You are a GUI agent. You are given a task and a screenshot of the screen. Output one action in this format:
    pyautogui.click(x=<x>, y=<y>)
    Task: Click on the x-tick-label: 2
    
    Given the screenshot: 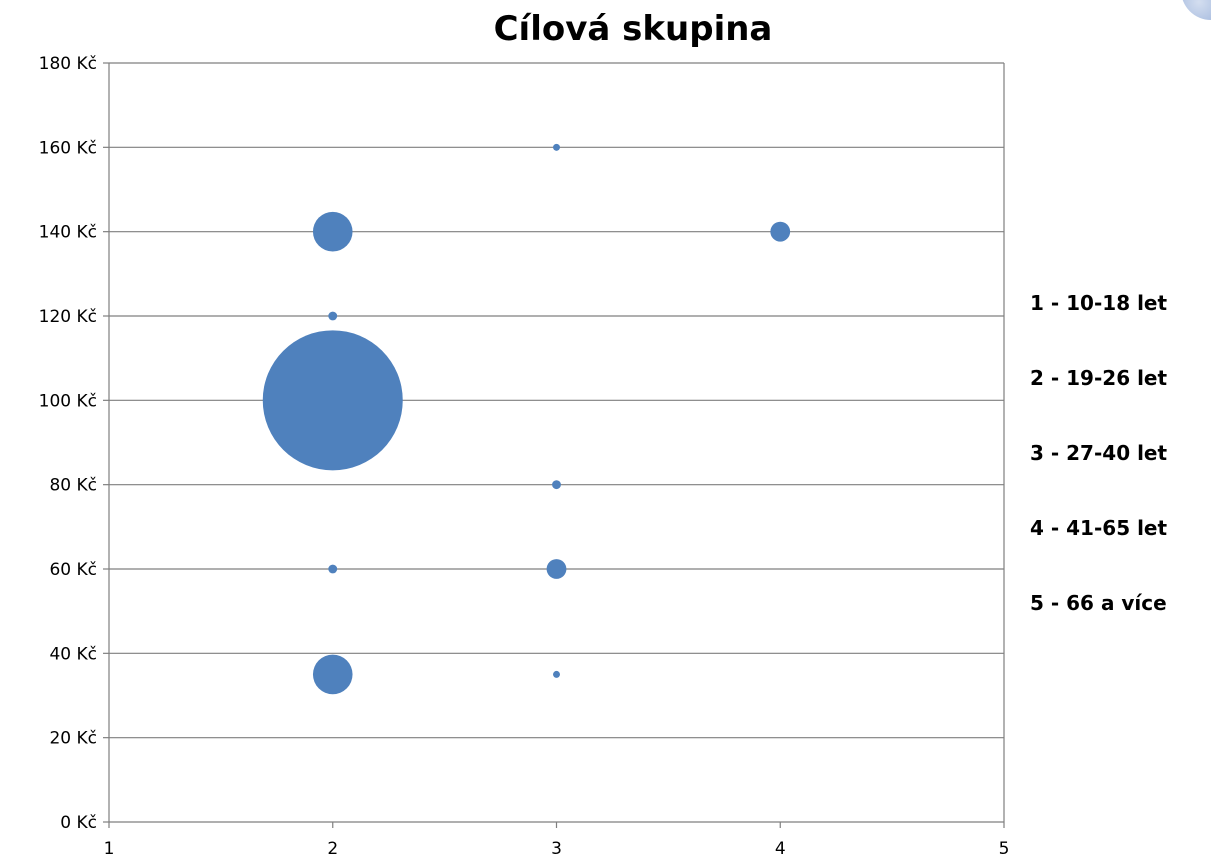 What is the action you would take?
    pyautogui.click(x=332, y=849)
    